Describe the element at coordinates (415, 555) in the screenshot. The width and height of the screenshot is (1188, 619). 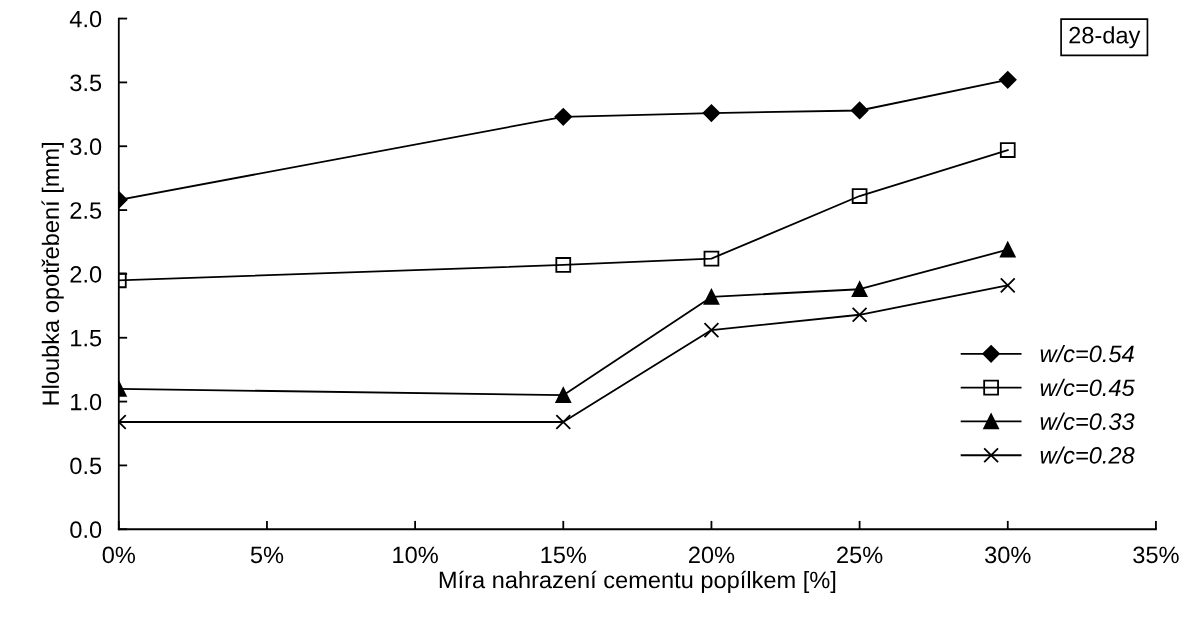
I see `x-tick-label: 10%` at that location.